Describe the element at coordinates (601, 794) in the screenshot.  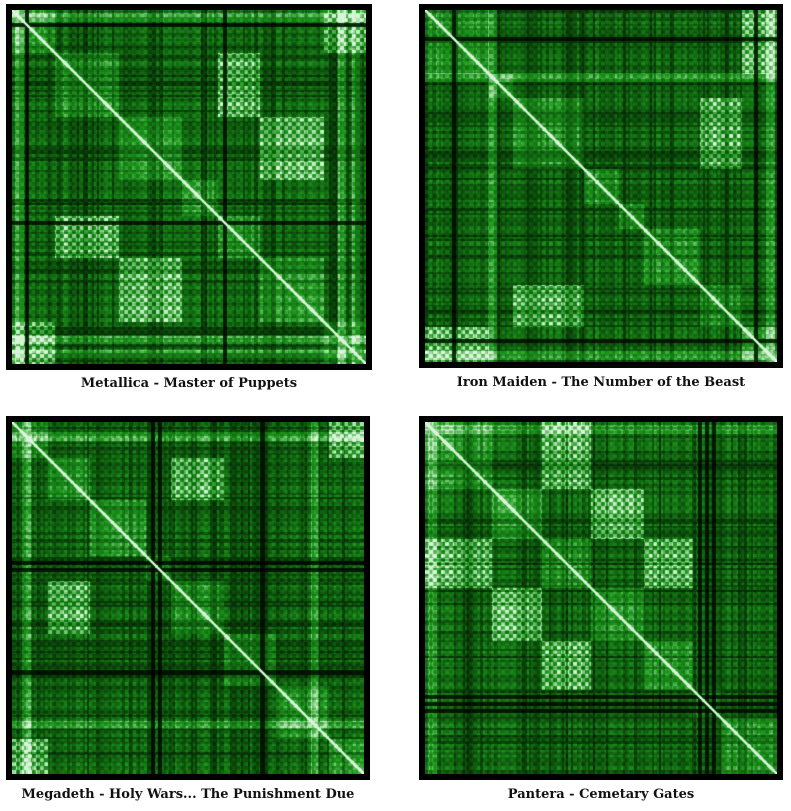
I see `panel-caption: Pantera - Cemetary Gates` at that location.